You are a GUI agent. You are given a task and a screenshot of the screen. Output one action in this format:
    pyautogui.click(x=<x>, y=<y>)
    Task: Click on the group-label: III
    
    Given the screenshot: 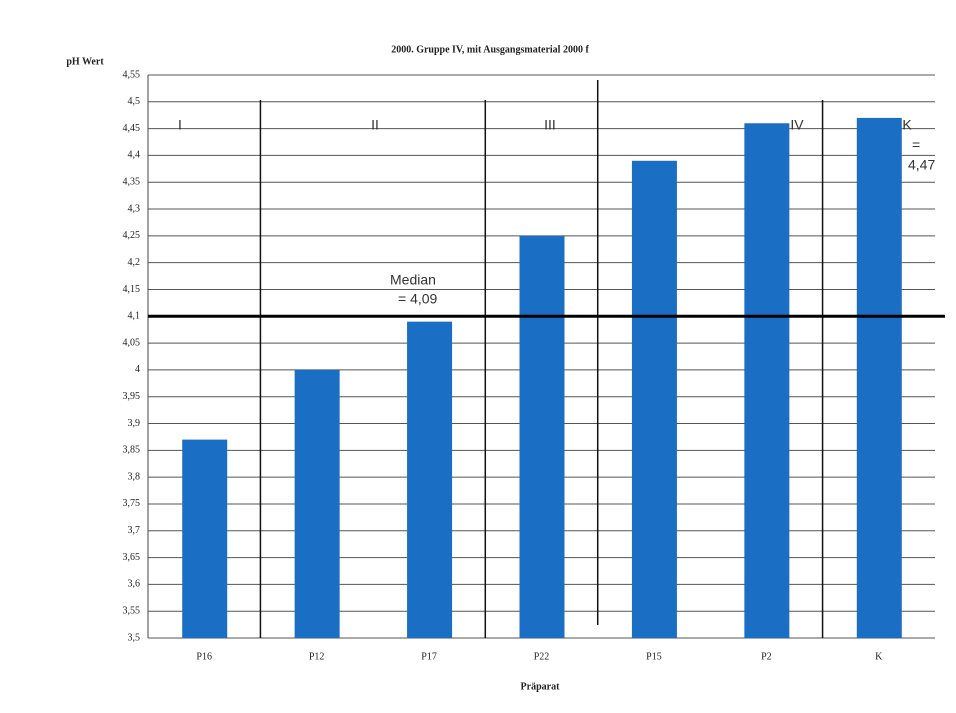 What is the action you would take?
    pyautogui.click(x=550, y=125)
    